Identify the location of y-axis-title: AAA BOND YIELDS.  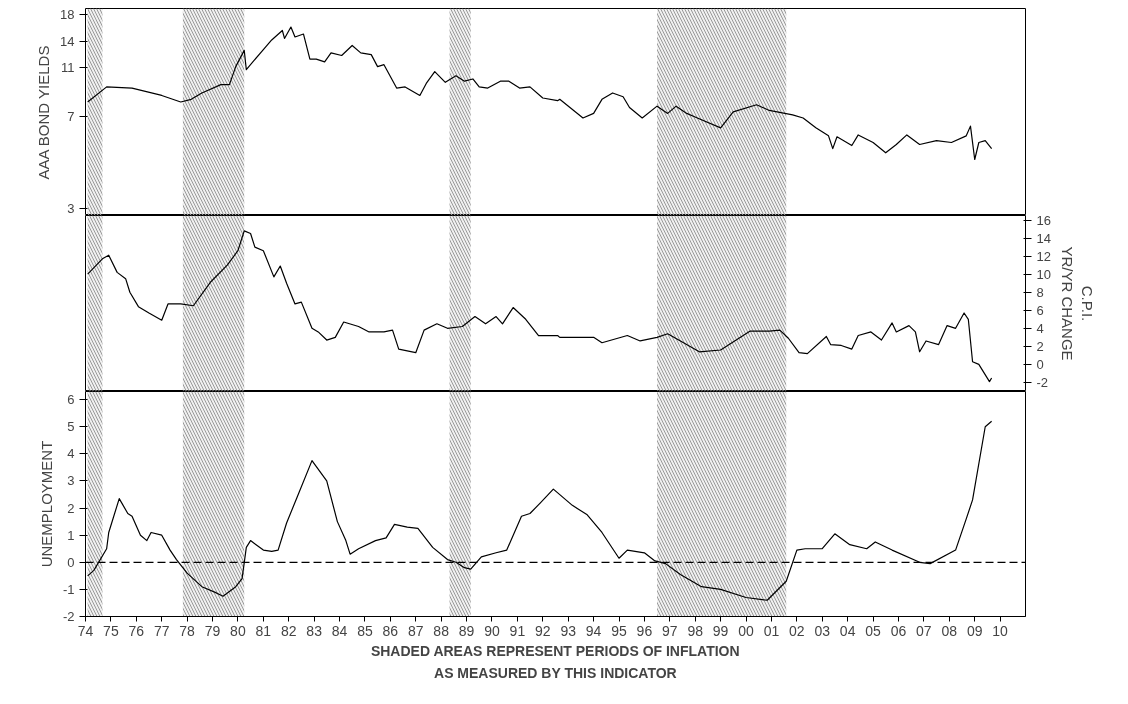
(44, 112).